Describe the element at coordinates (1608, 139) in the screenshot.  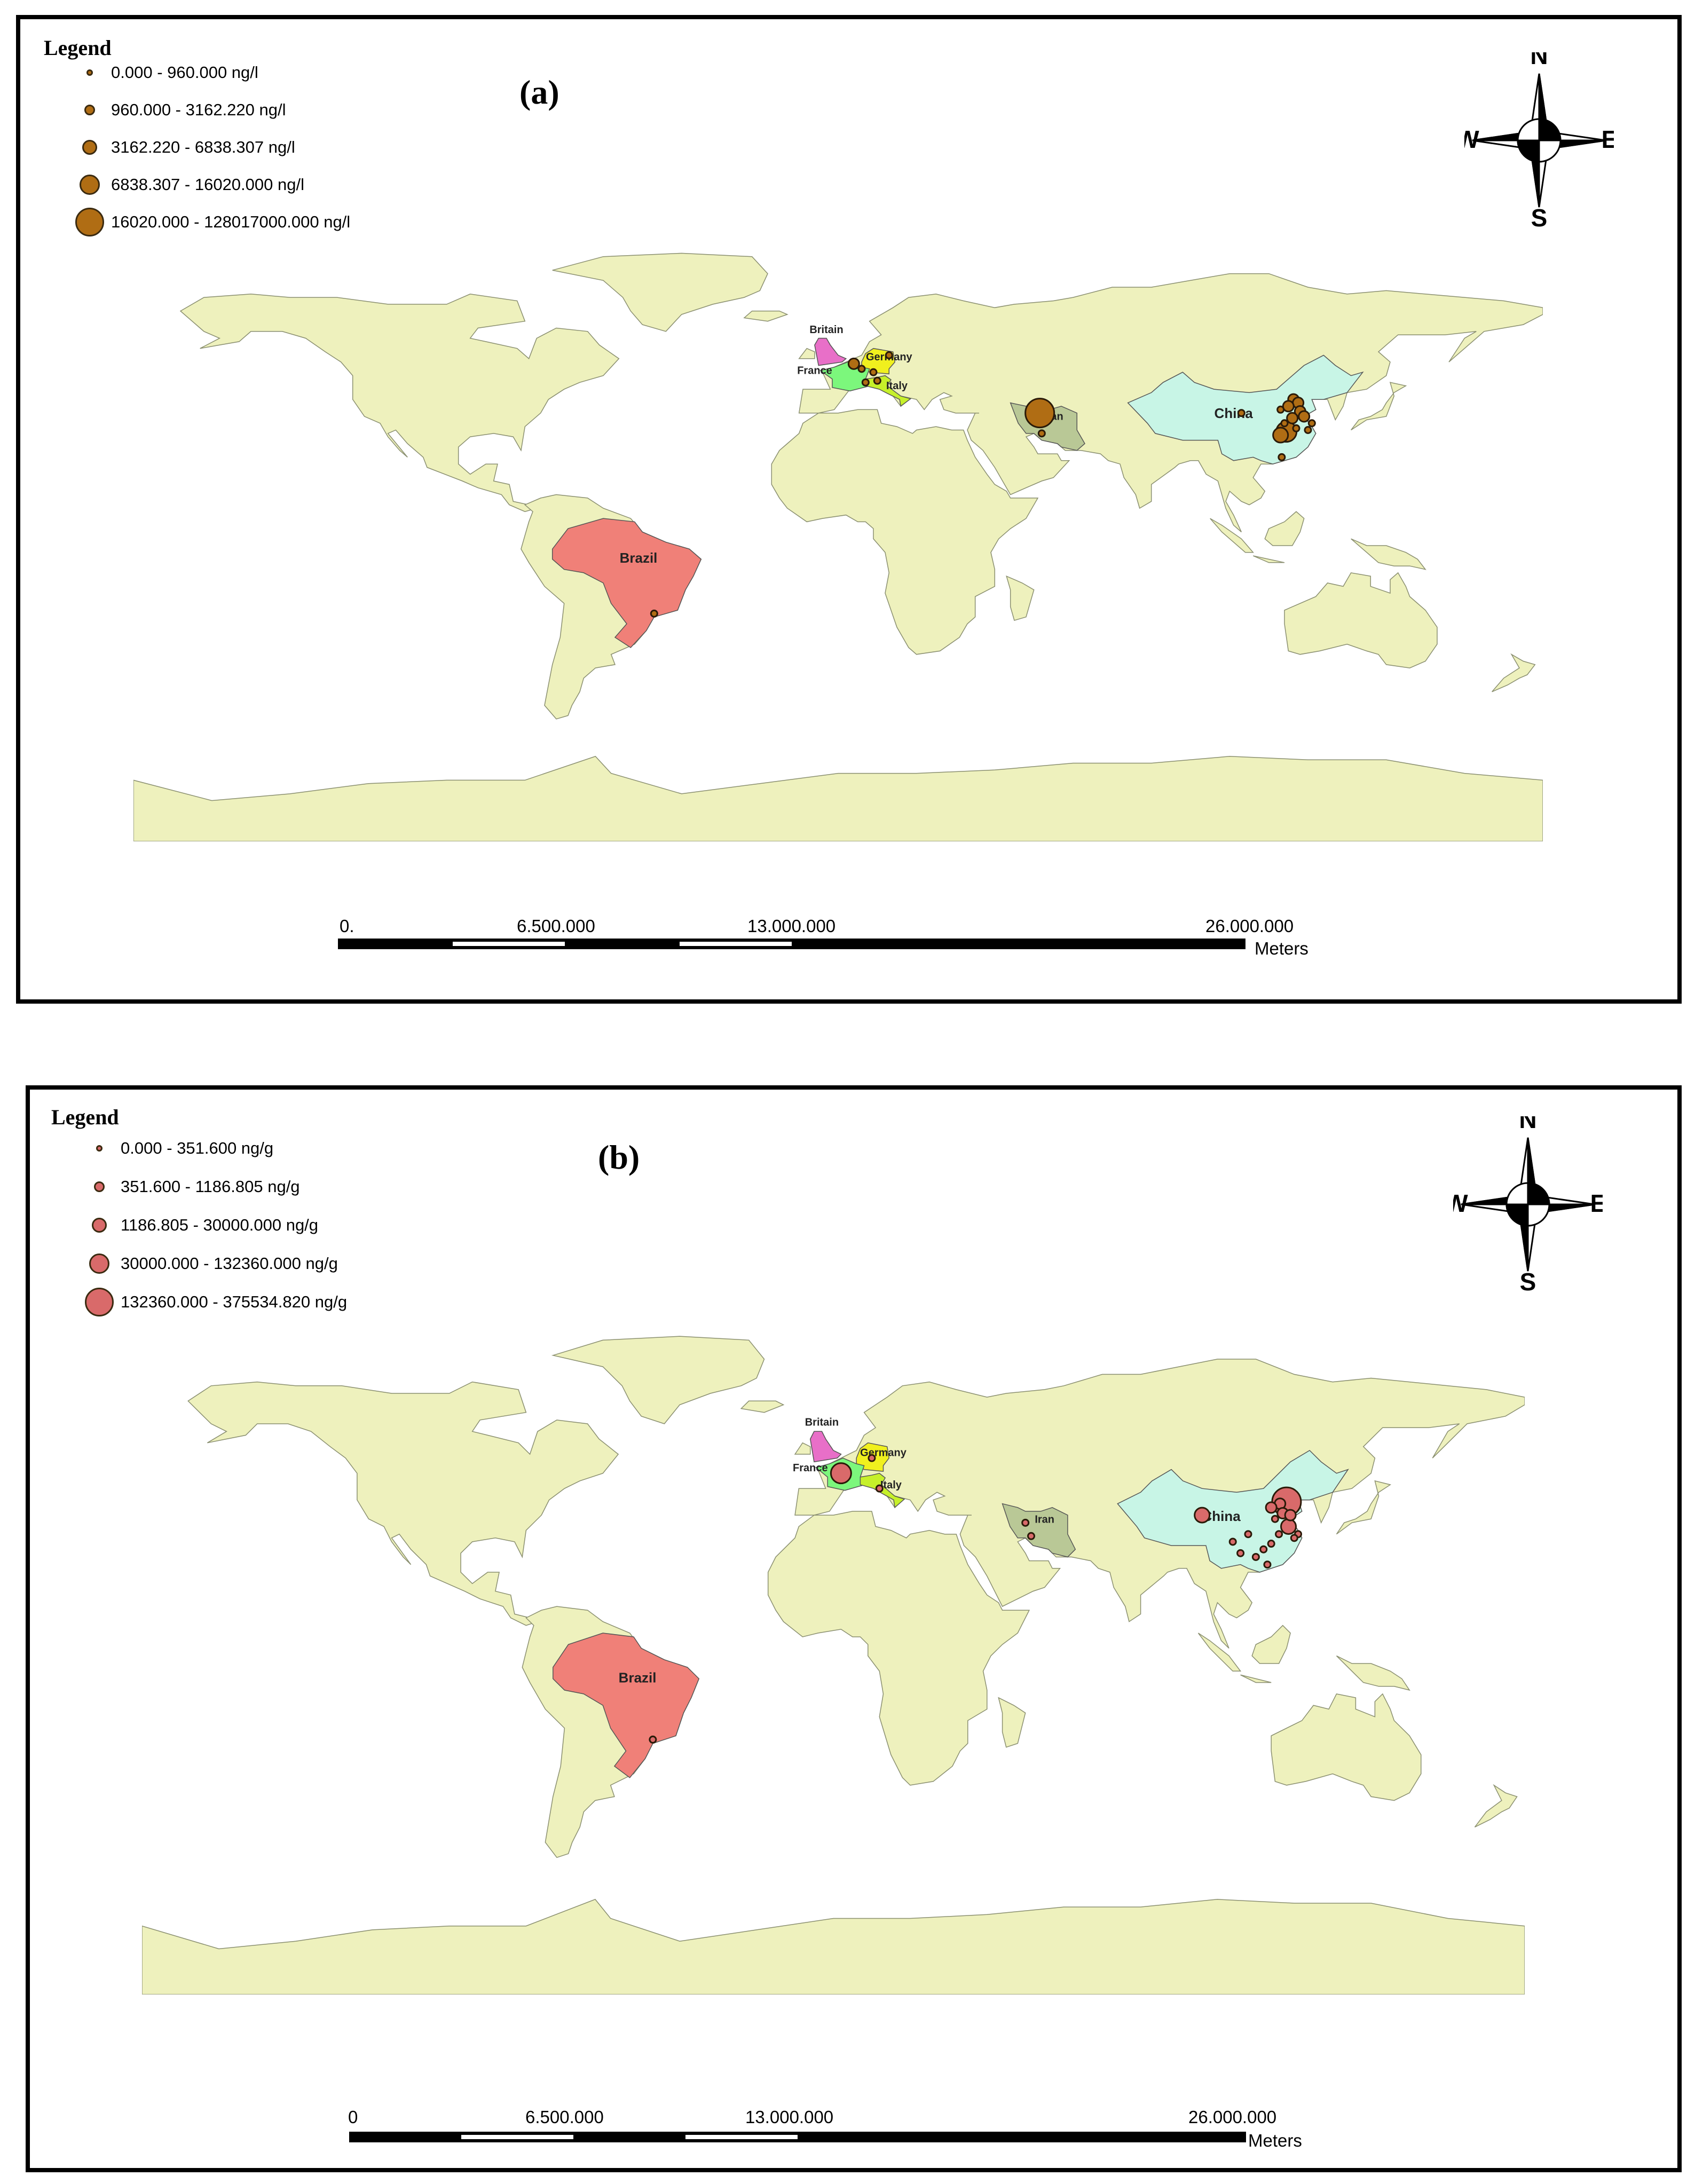
I see `compass-letter: E` at that location.